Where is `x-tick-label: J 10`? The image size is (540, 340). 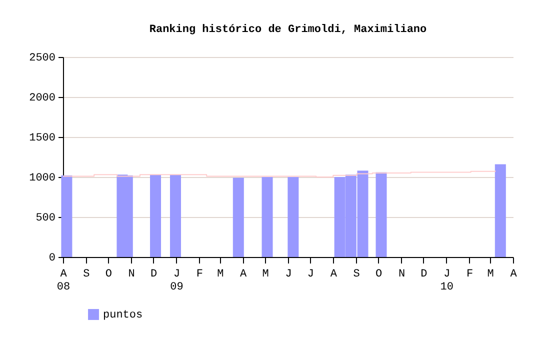 x-tick-label: J 10 is located at coordinates (447, 281).